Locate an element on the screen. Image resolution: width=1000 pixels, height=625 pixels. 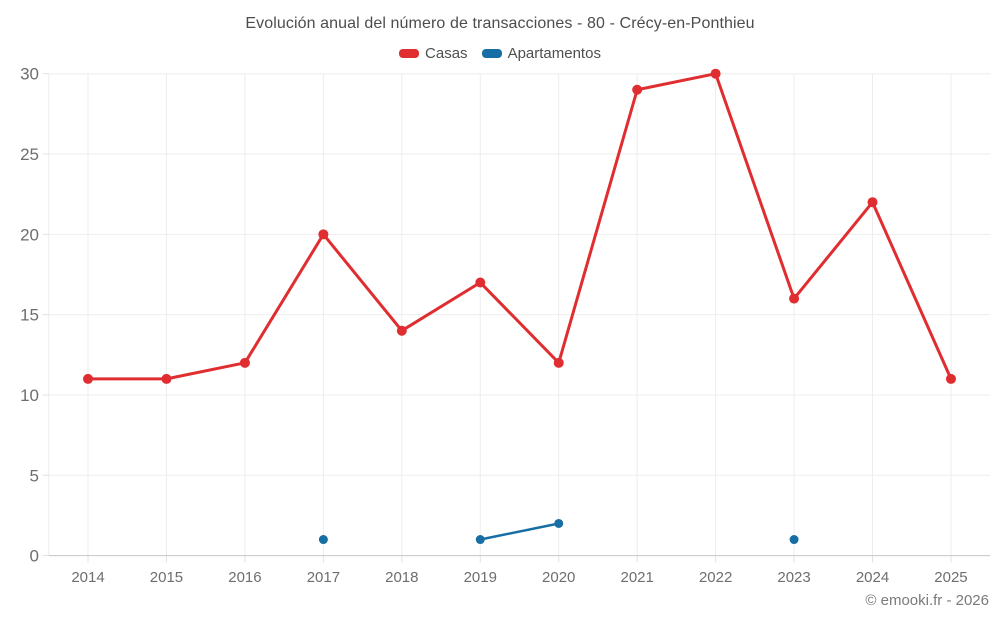
y-tick-label: 30 is located at coordinates (29, 74).